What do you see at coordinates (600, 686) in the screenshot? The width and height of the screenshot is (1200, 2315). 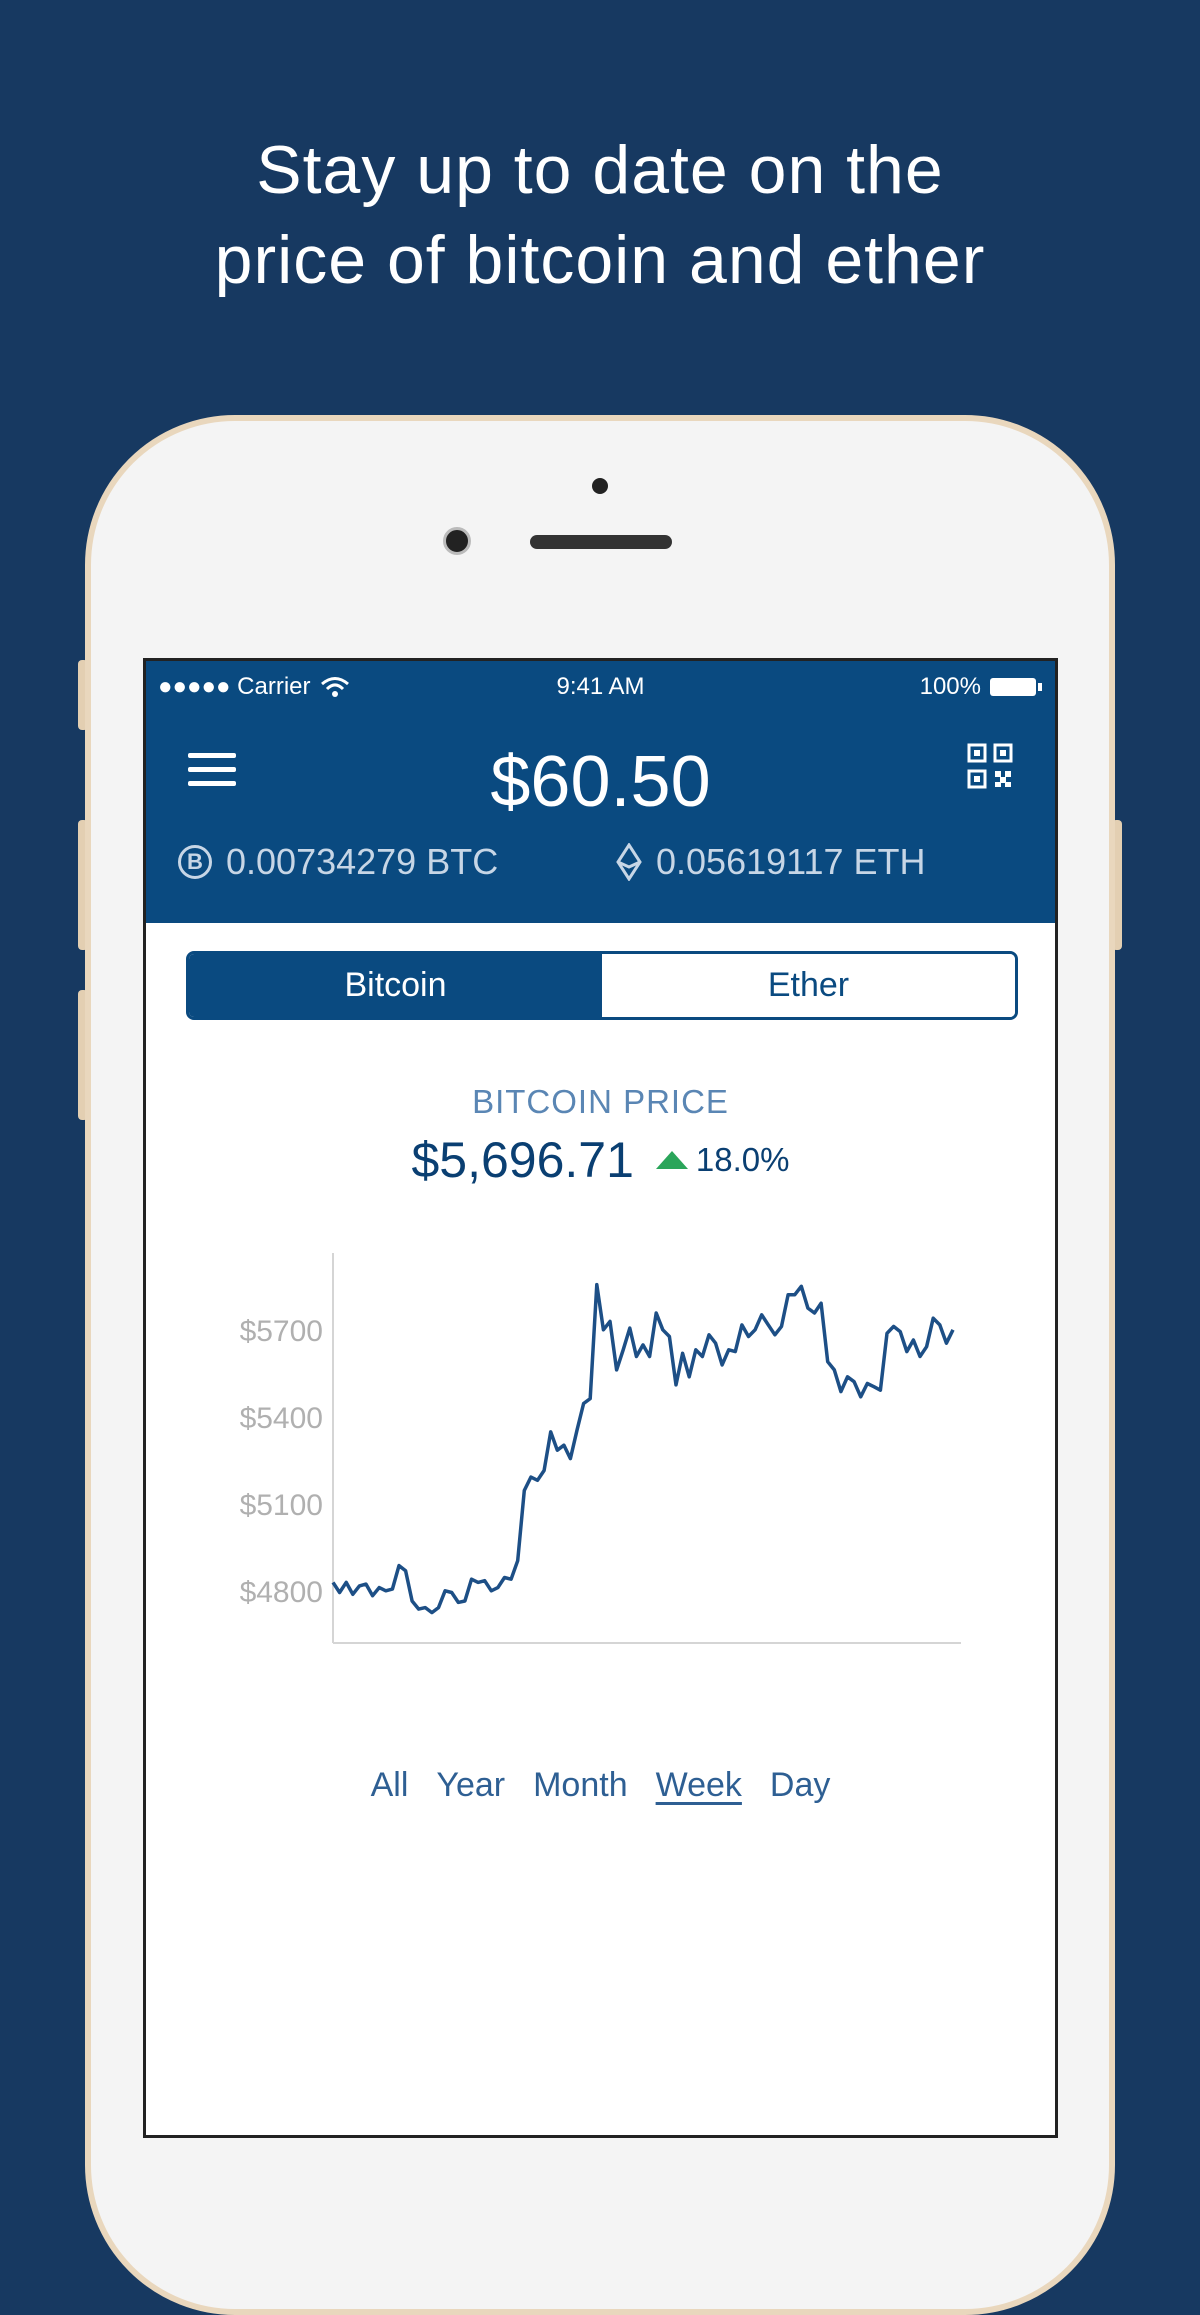 I see `status-time: 9:41 AM` at bounding box center [600, 686].